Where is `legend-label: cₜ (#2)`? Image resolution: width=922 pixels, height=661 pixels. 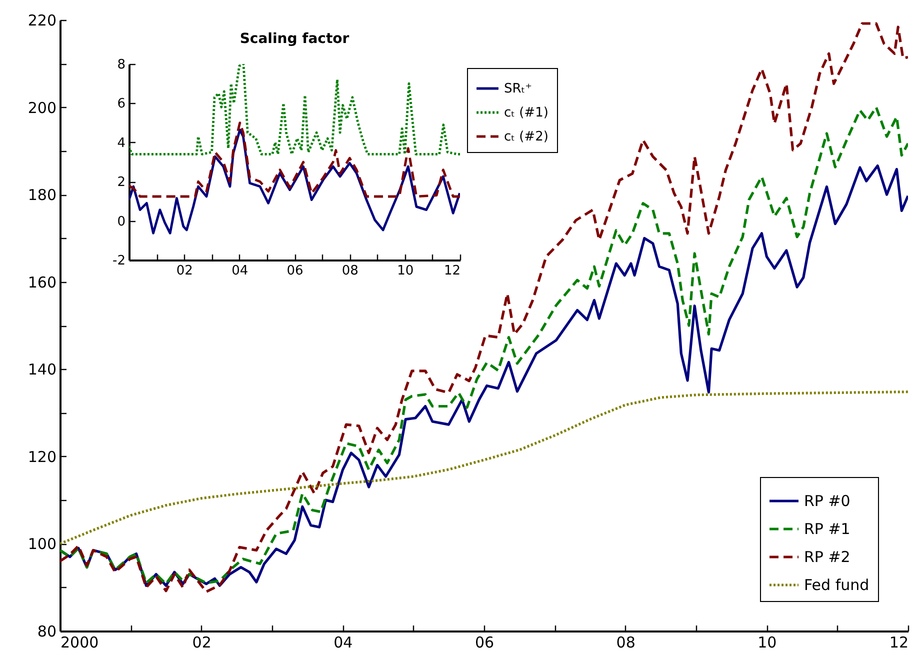
legend-label: cₜ (#2) is located at coordinates (526, 137).